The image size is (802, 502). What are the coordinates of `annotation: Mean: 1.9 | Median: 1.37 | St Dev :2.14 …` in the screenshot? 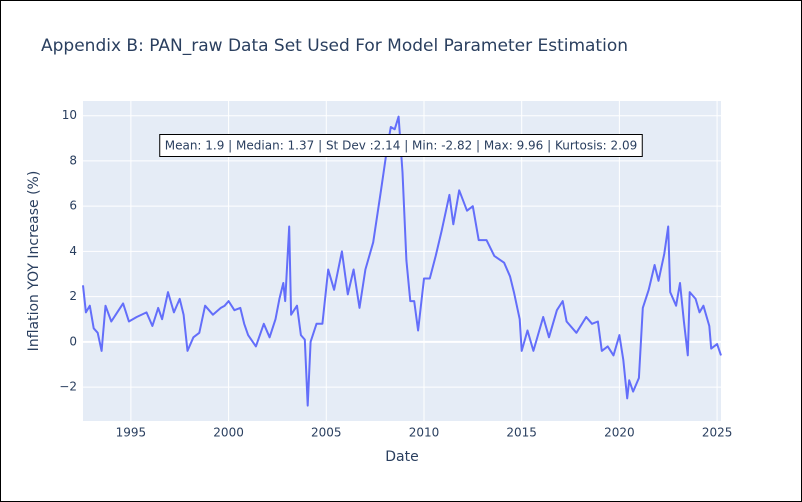 It's located at (401, 146).